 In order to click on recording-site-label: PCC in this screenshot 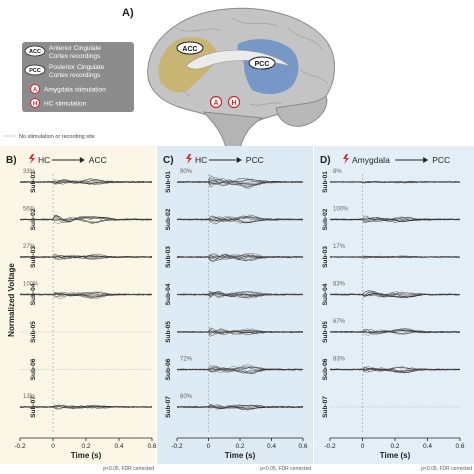, I will do `click(255, 160)`.